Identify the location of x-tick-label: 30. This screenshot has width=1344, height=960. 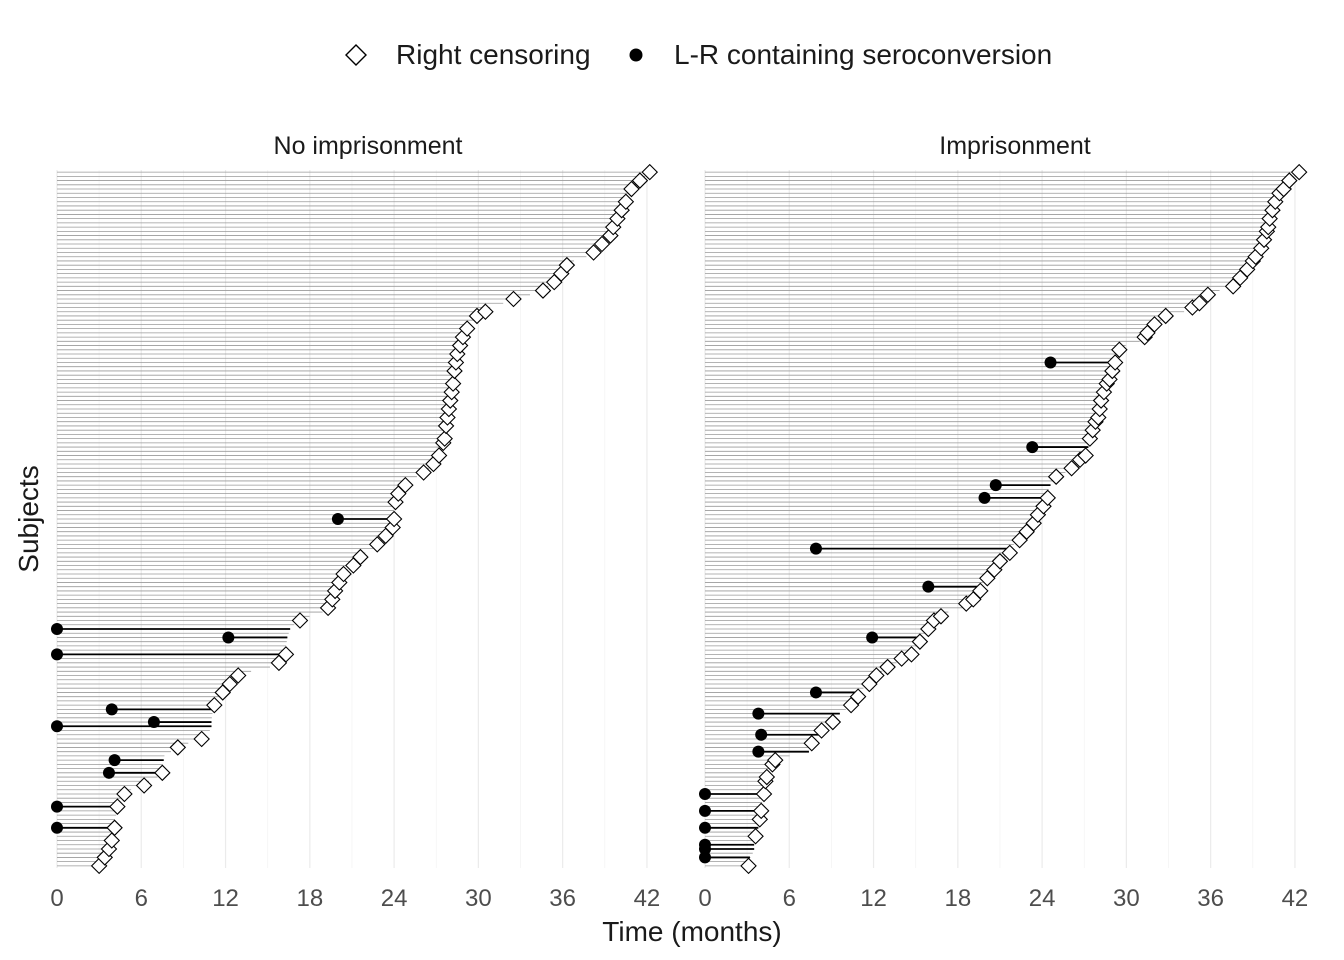
(1126, 898).